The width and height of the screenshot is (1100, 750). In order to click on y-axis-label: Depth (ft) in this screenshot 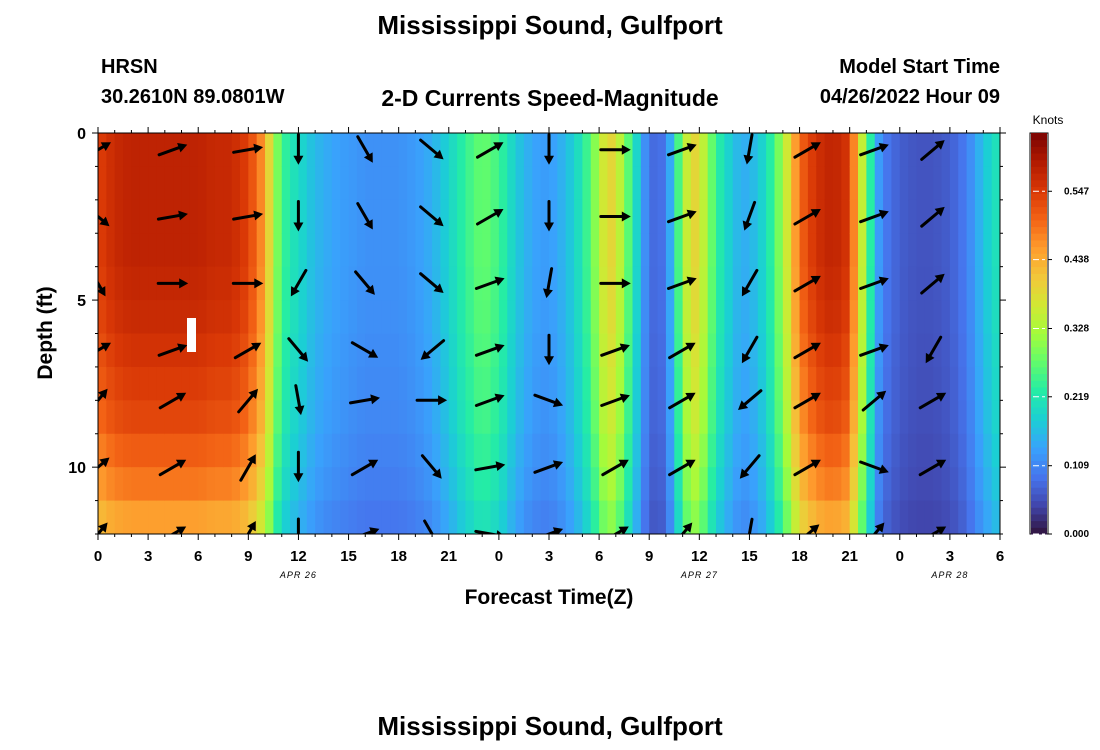, I will do `click(45, 332)`.